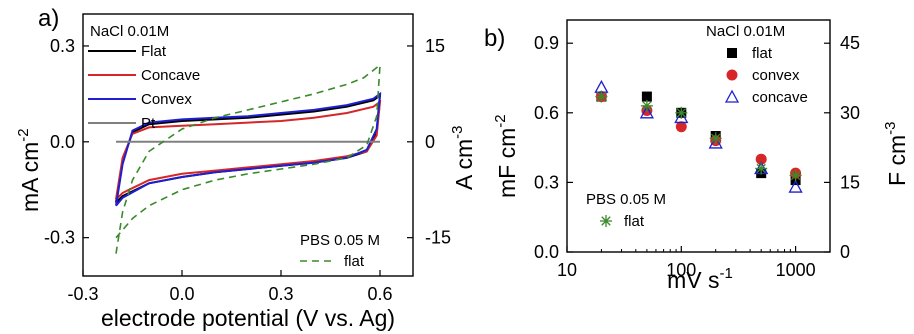 Image resolution: width=914 pixels, height=334 pixels. What do you see at coordinates (796, 270) in the screenshot?
I see `panel-b-xtick-label: 1000` at bounding box center [796, 270].